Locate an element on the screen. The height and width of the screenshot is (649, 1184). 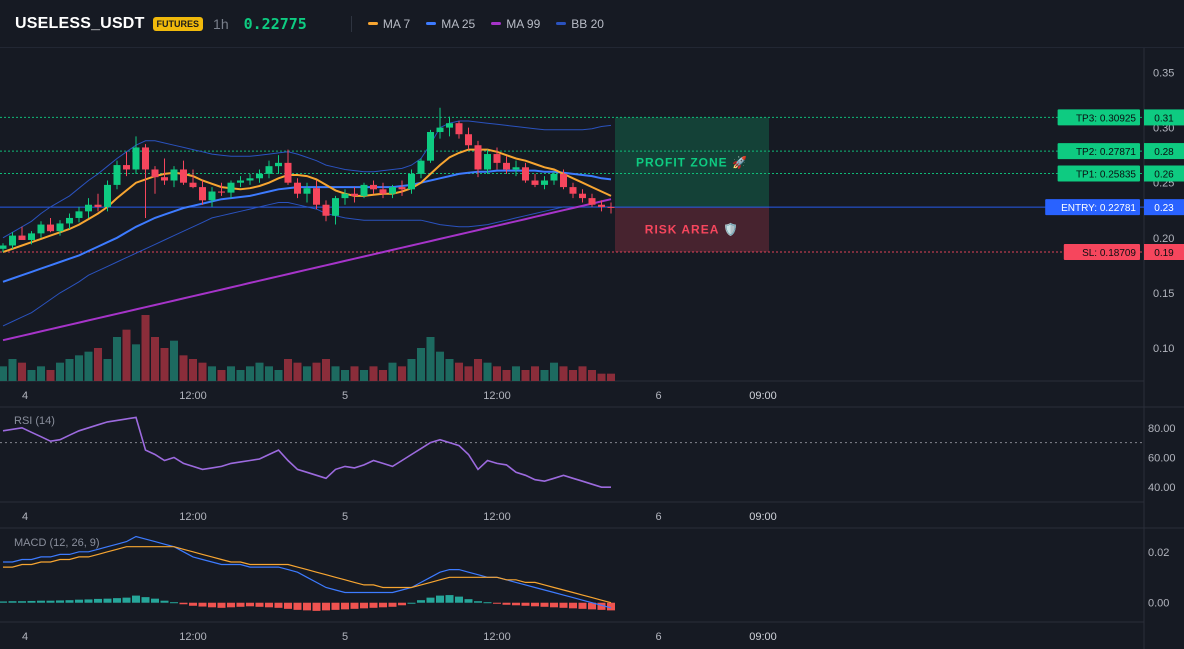
legend-ma25: MA 25 is located at coordinates (450, 24).